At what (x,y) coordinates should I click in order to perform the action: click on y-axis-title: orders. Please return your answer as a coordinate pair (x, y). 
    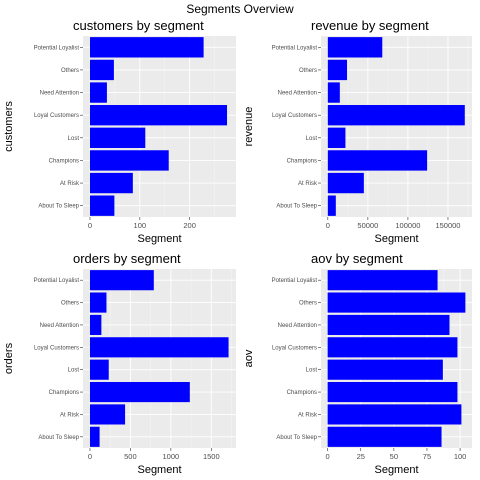
    Looking at the image, I should click on (9, 358).